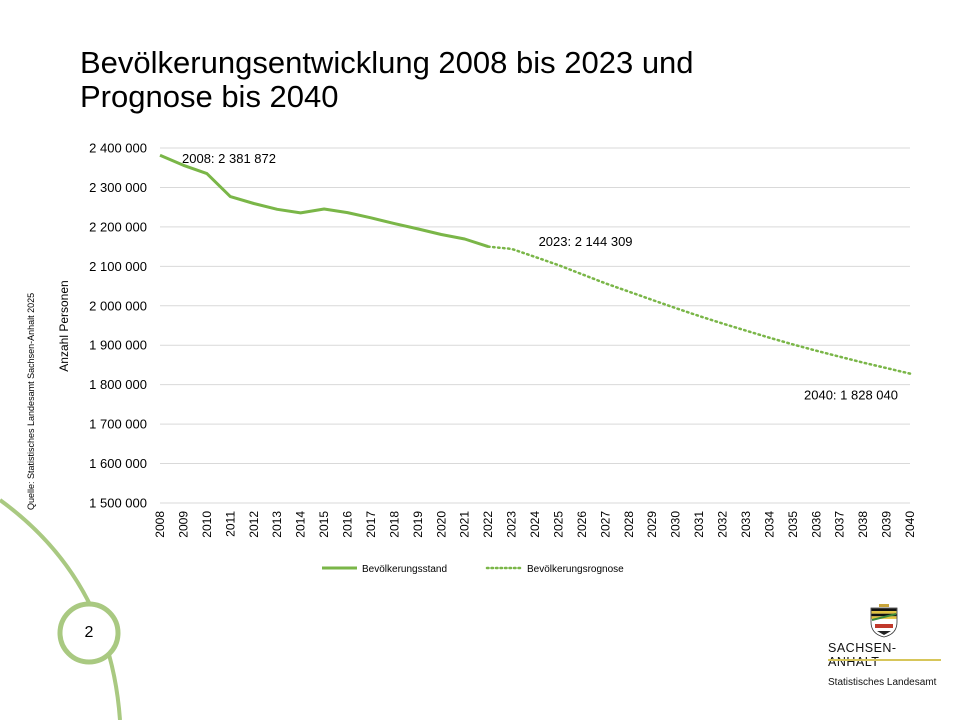 The height and width of the screenshot is (720, 960). Describe the element at coordinates (465, 524) in the screenshot. I see `x-tick-label: 2021` at that location.